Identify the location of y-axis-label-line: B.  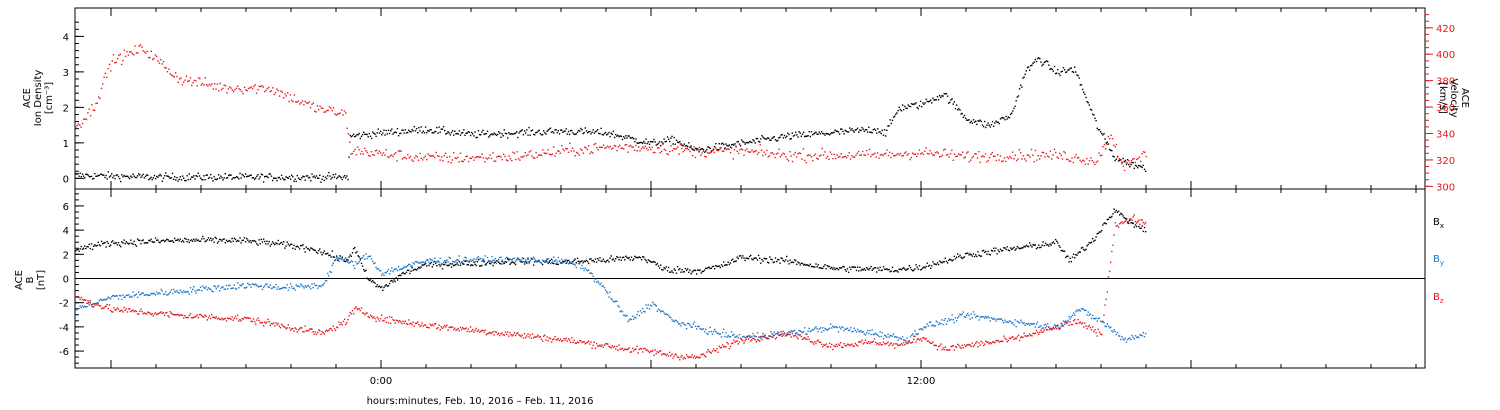
(30, 279).